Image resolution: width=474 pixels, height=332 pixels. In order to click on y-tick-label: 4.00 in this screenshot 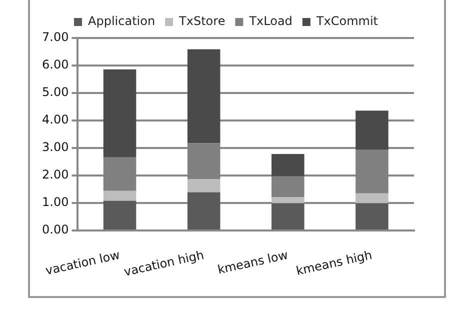, I will do `click(55, 119)`.